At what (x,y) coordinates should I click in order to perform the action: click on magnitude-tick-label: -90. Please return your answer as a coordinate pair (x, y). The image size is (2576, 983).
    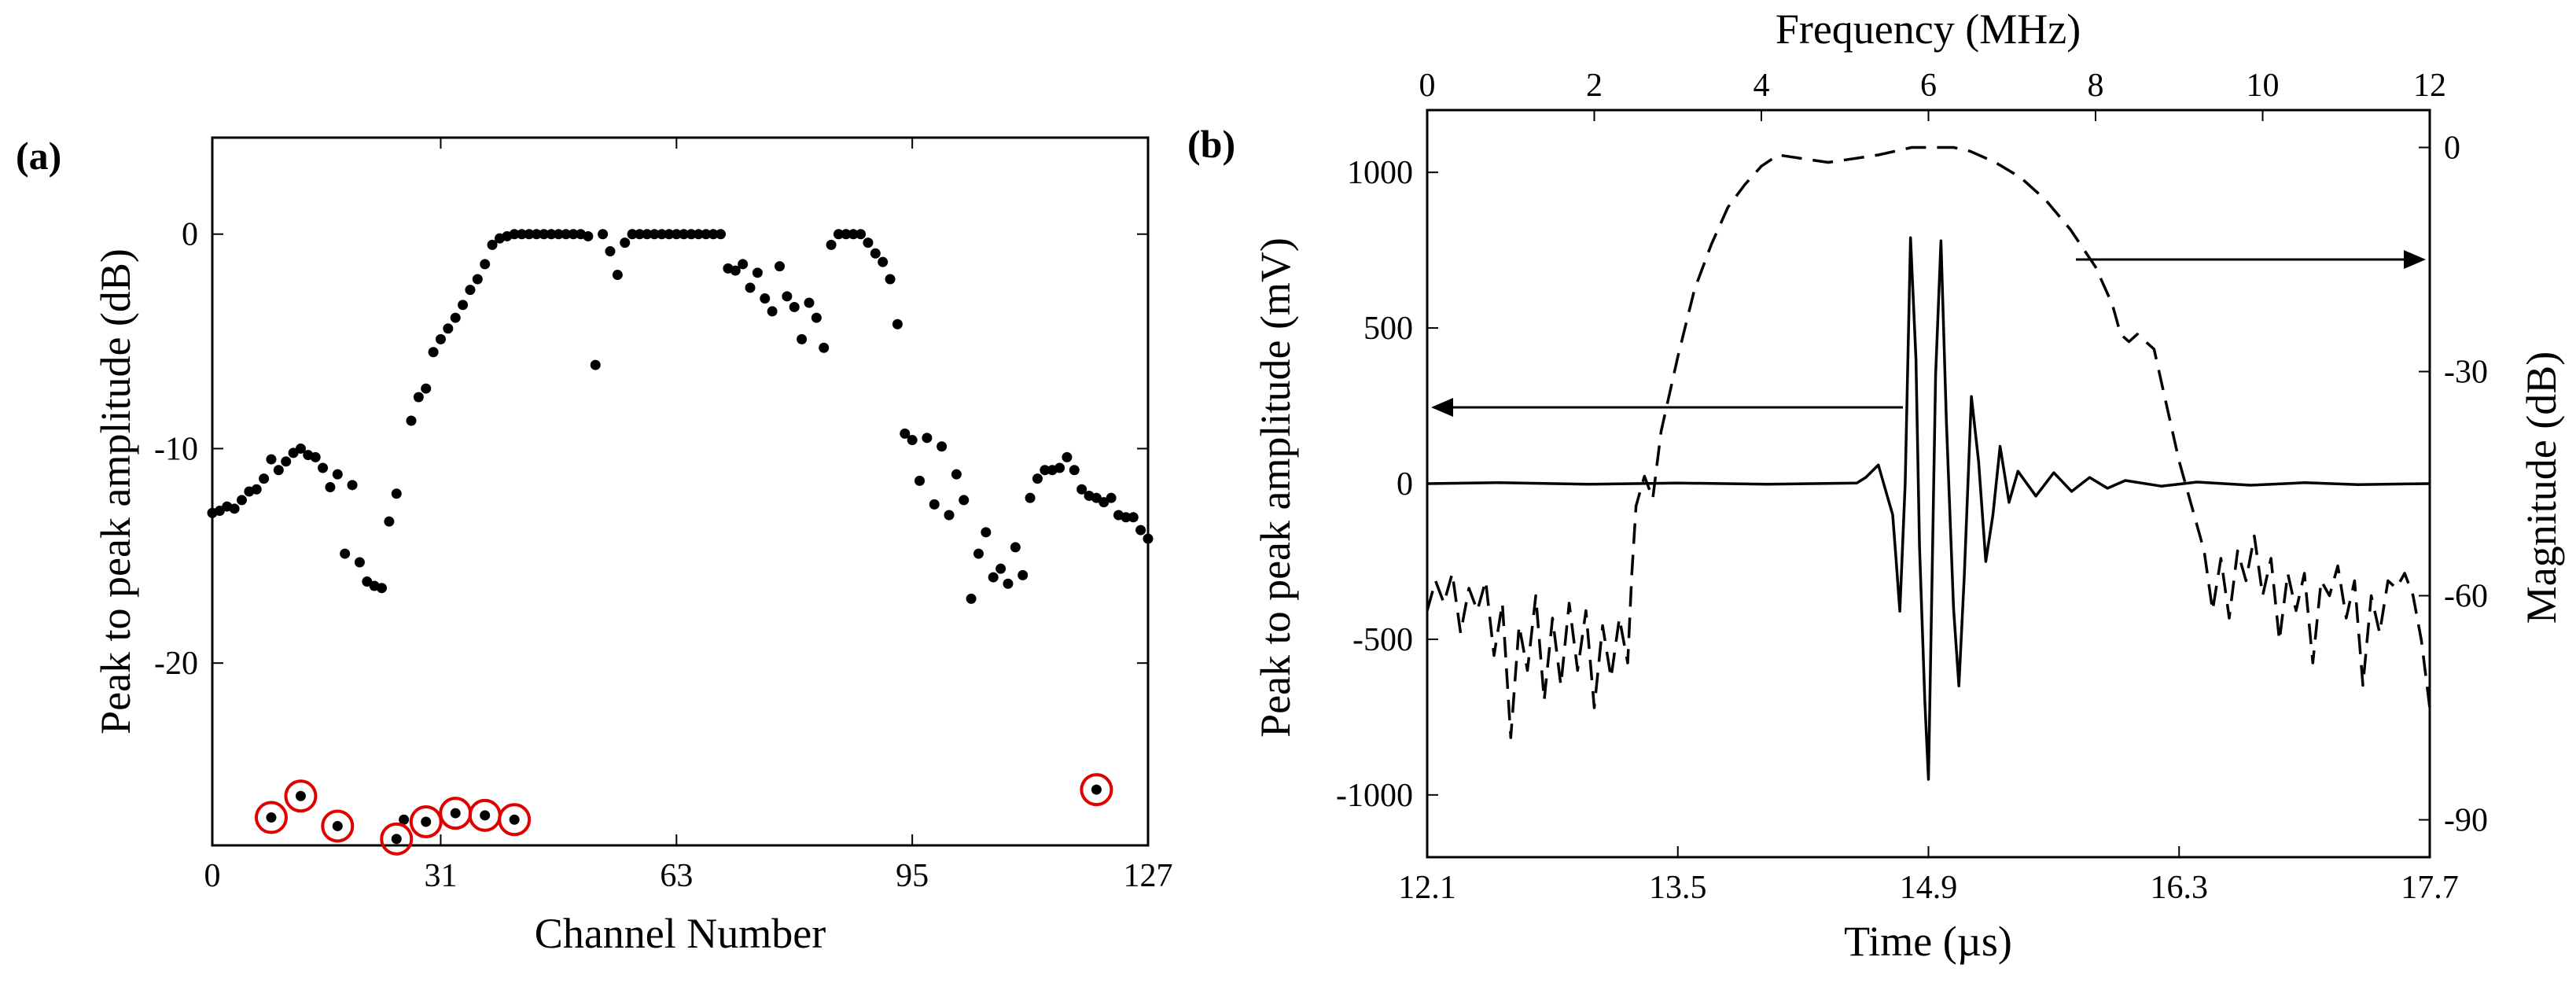
    Looking at the image, I should click on (2466, 821).